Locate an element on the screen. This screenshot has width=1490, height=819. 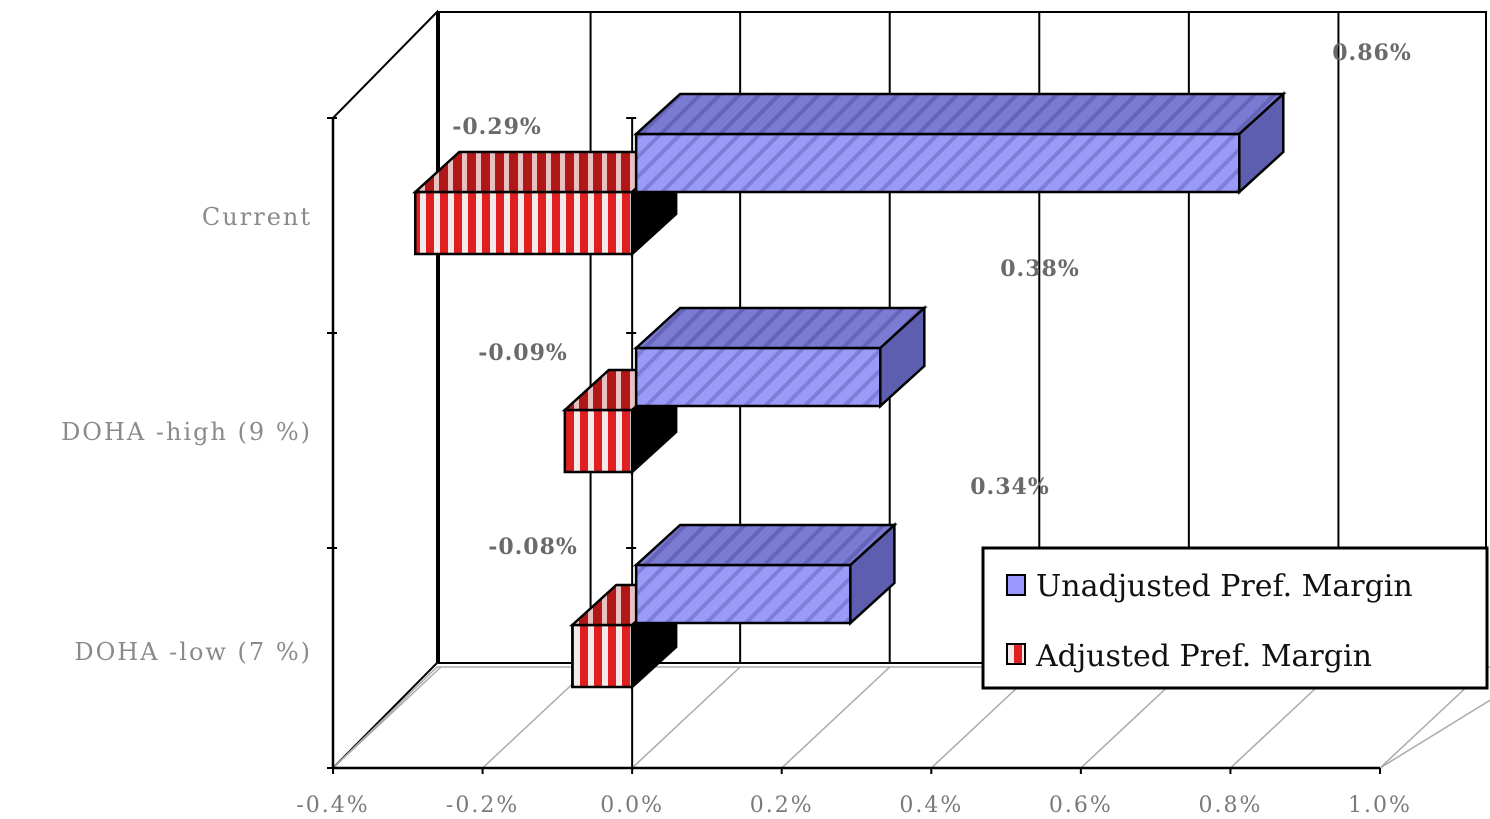
data-label-unadjusted: 0.38% is located at coordinates (1040, 269).